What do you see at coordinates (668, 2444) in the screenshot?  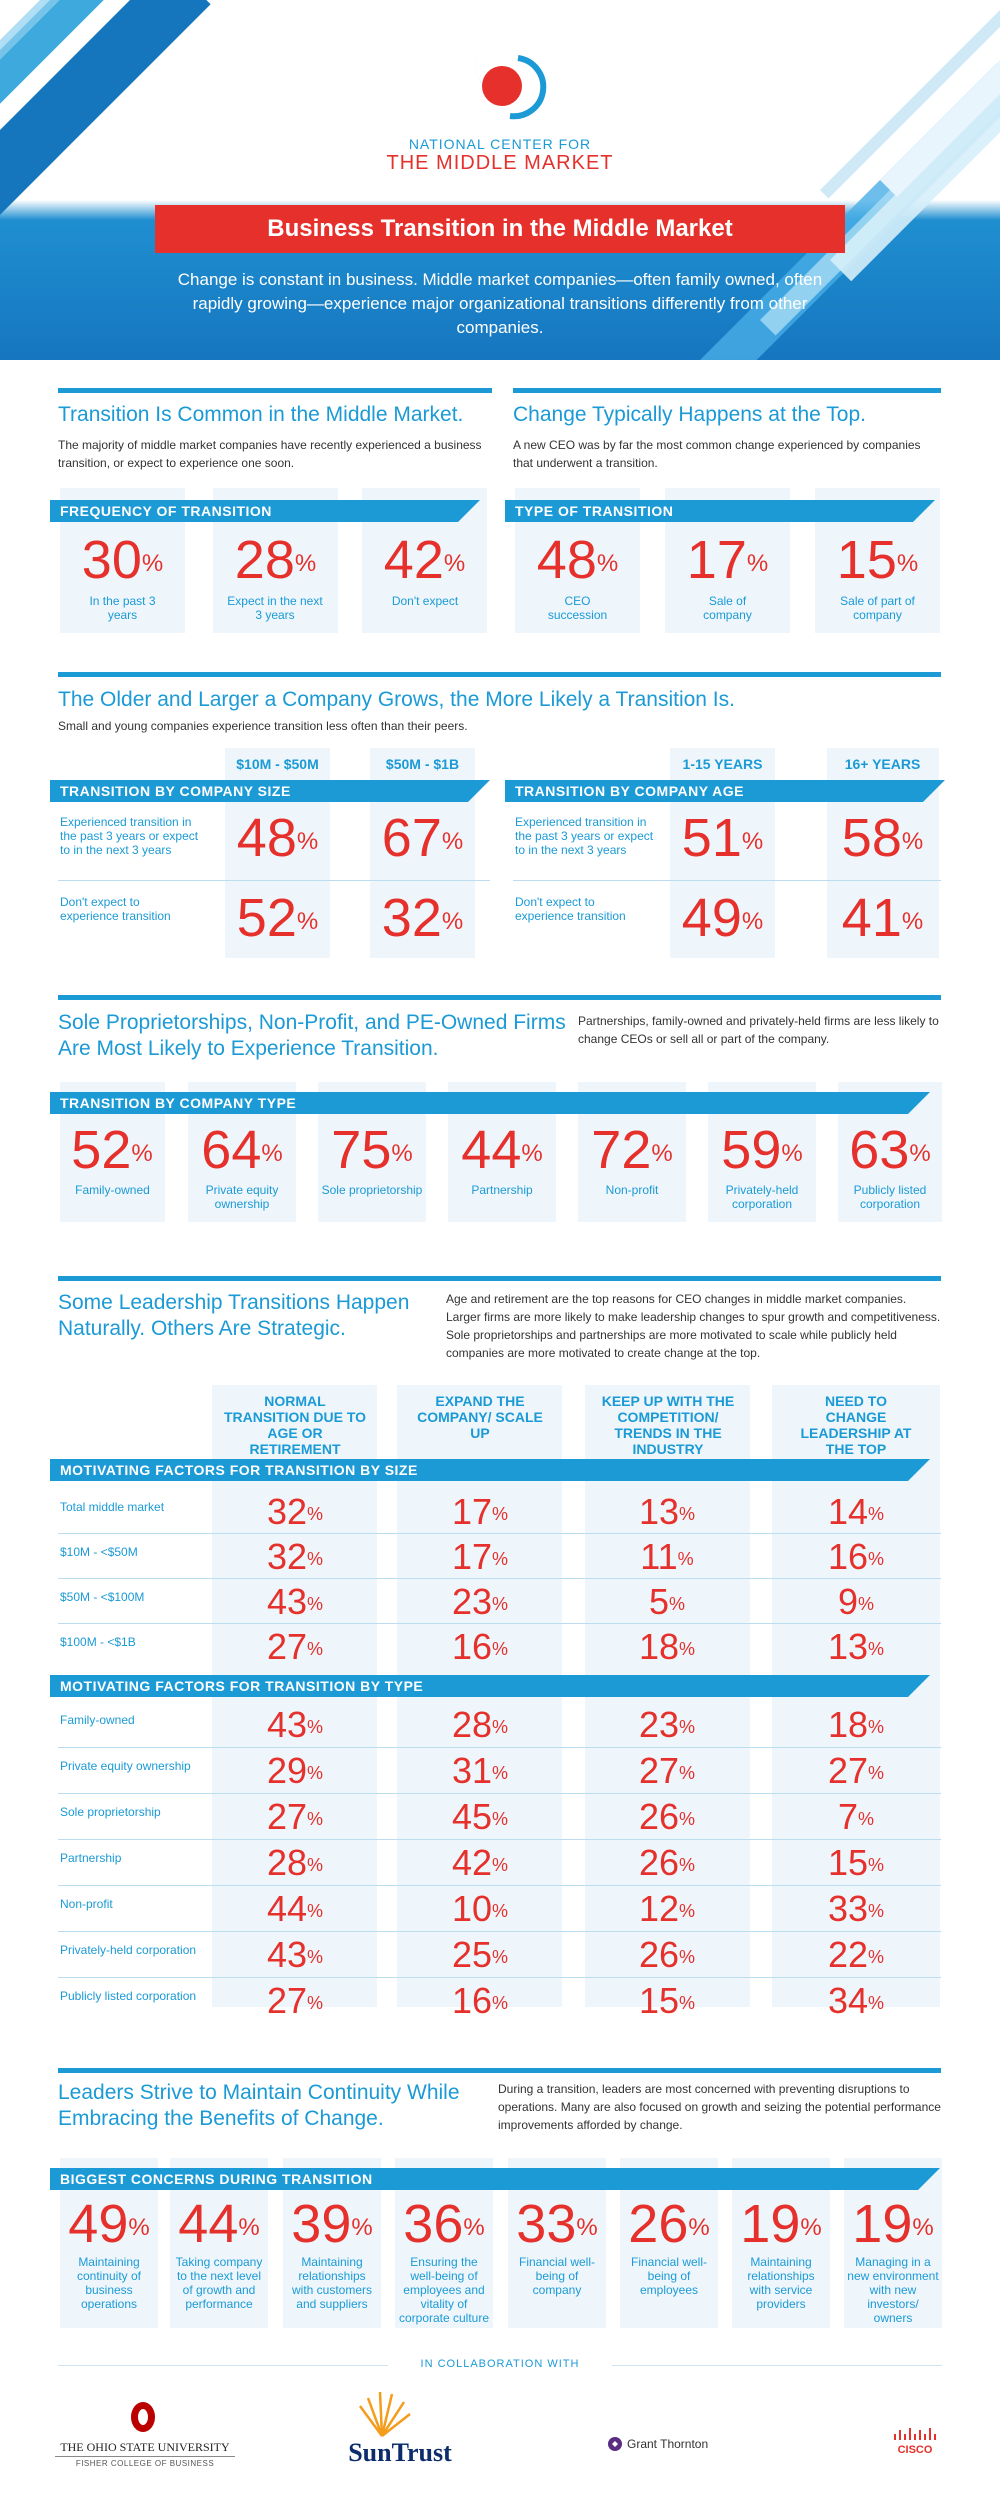 I see `grant-thornton-logo: Grant Thornton` at bounding box center [668, 2444].